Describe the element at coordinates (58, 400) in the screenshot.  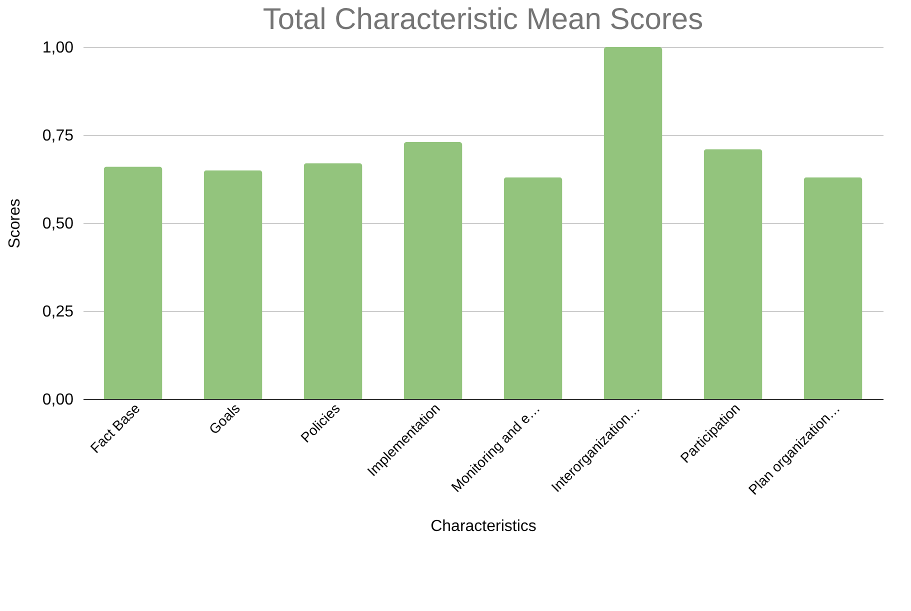
I see `y-tick-label: 0,00` at that location.